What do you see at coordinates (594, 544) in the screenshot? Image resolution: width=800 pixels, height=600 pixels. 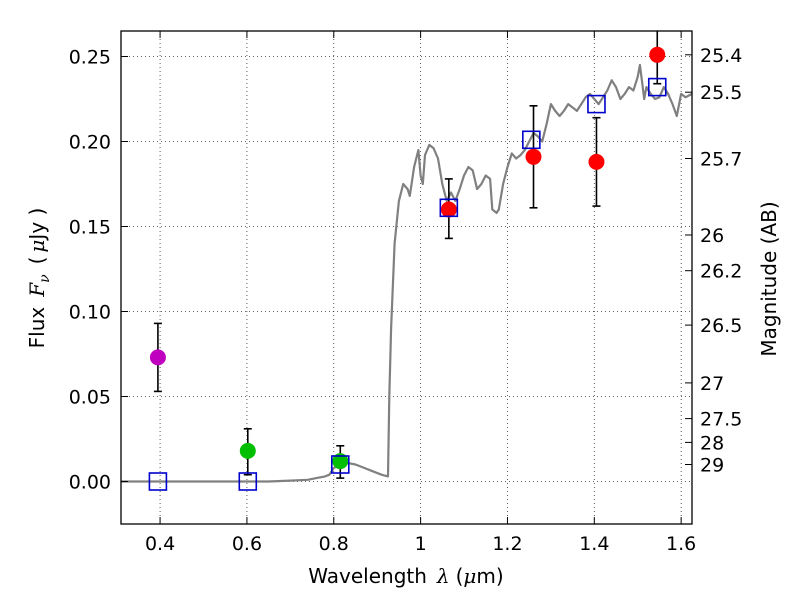 I see `x-tick-label: 1.4` at bounding box center [594, 544].